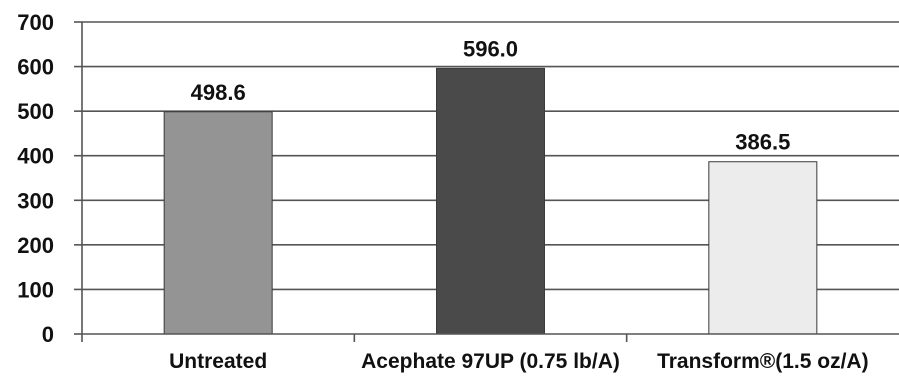 This screenshot has height=381, width=899. I want to click on y-tick-label: 500, so click(35, 111).